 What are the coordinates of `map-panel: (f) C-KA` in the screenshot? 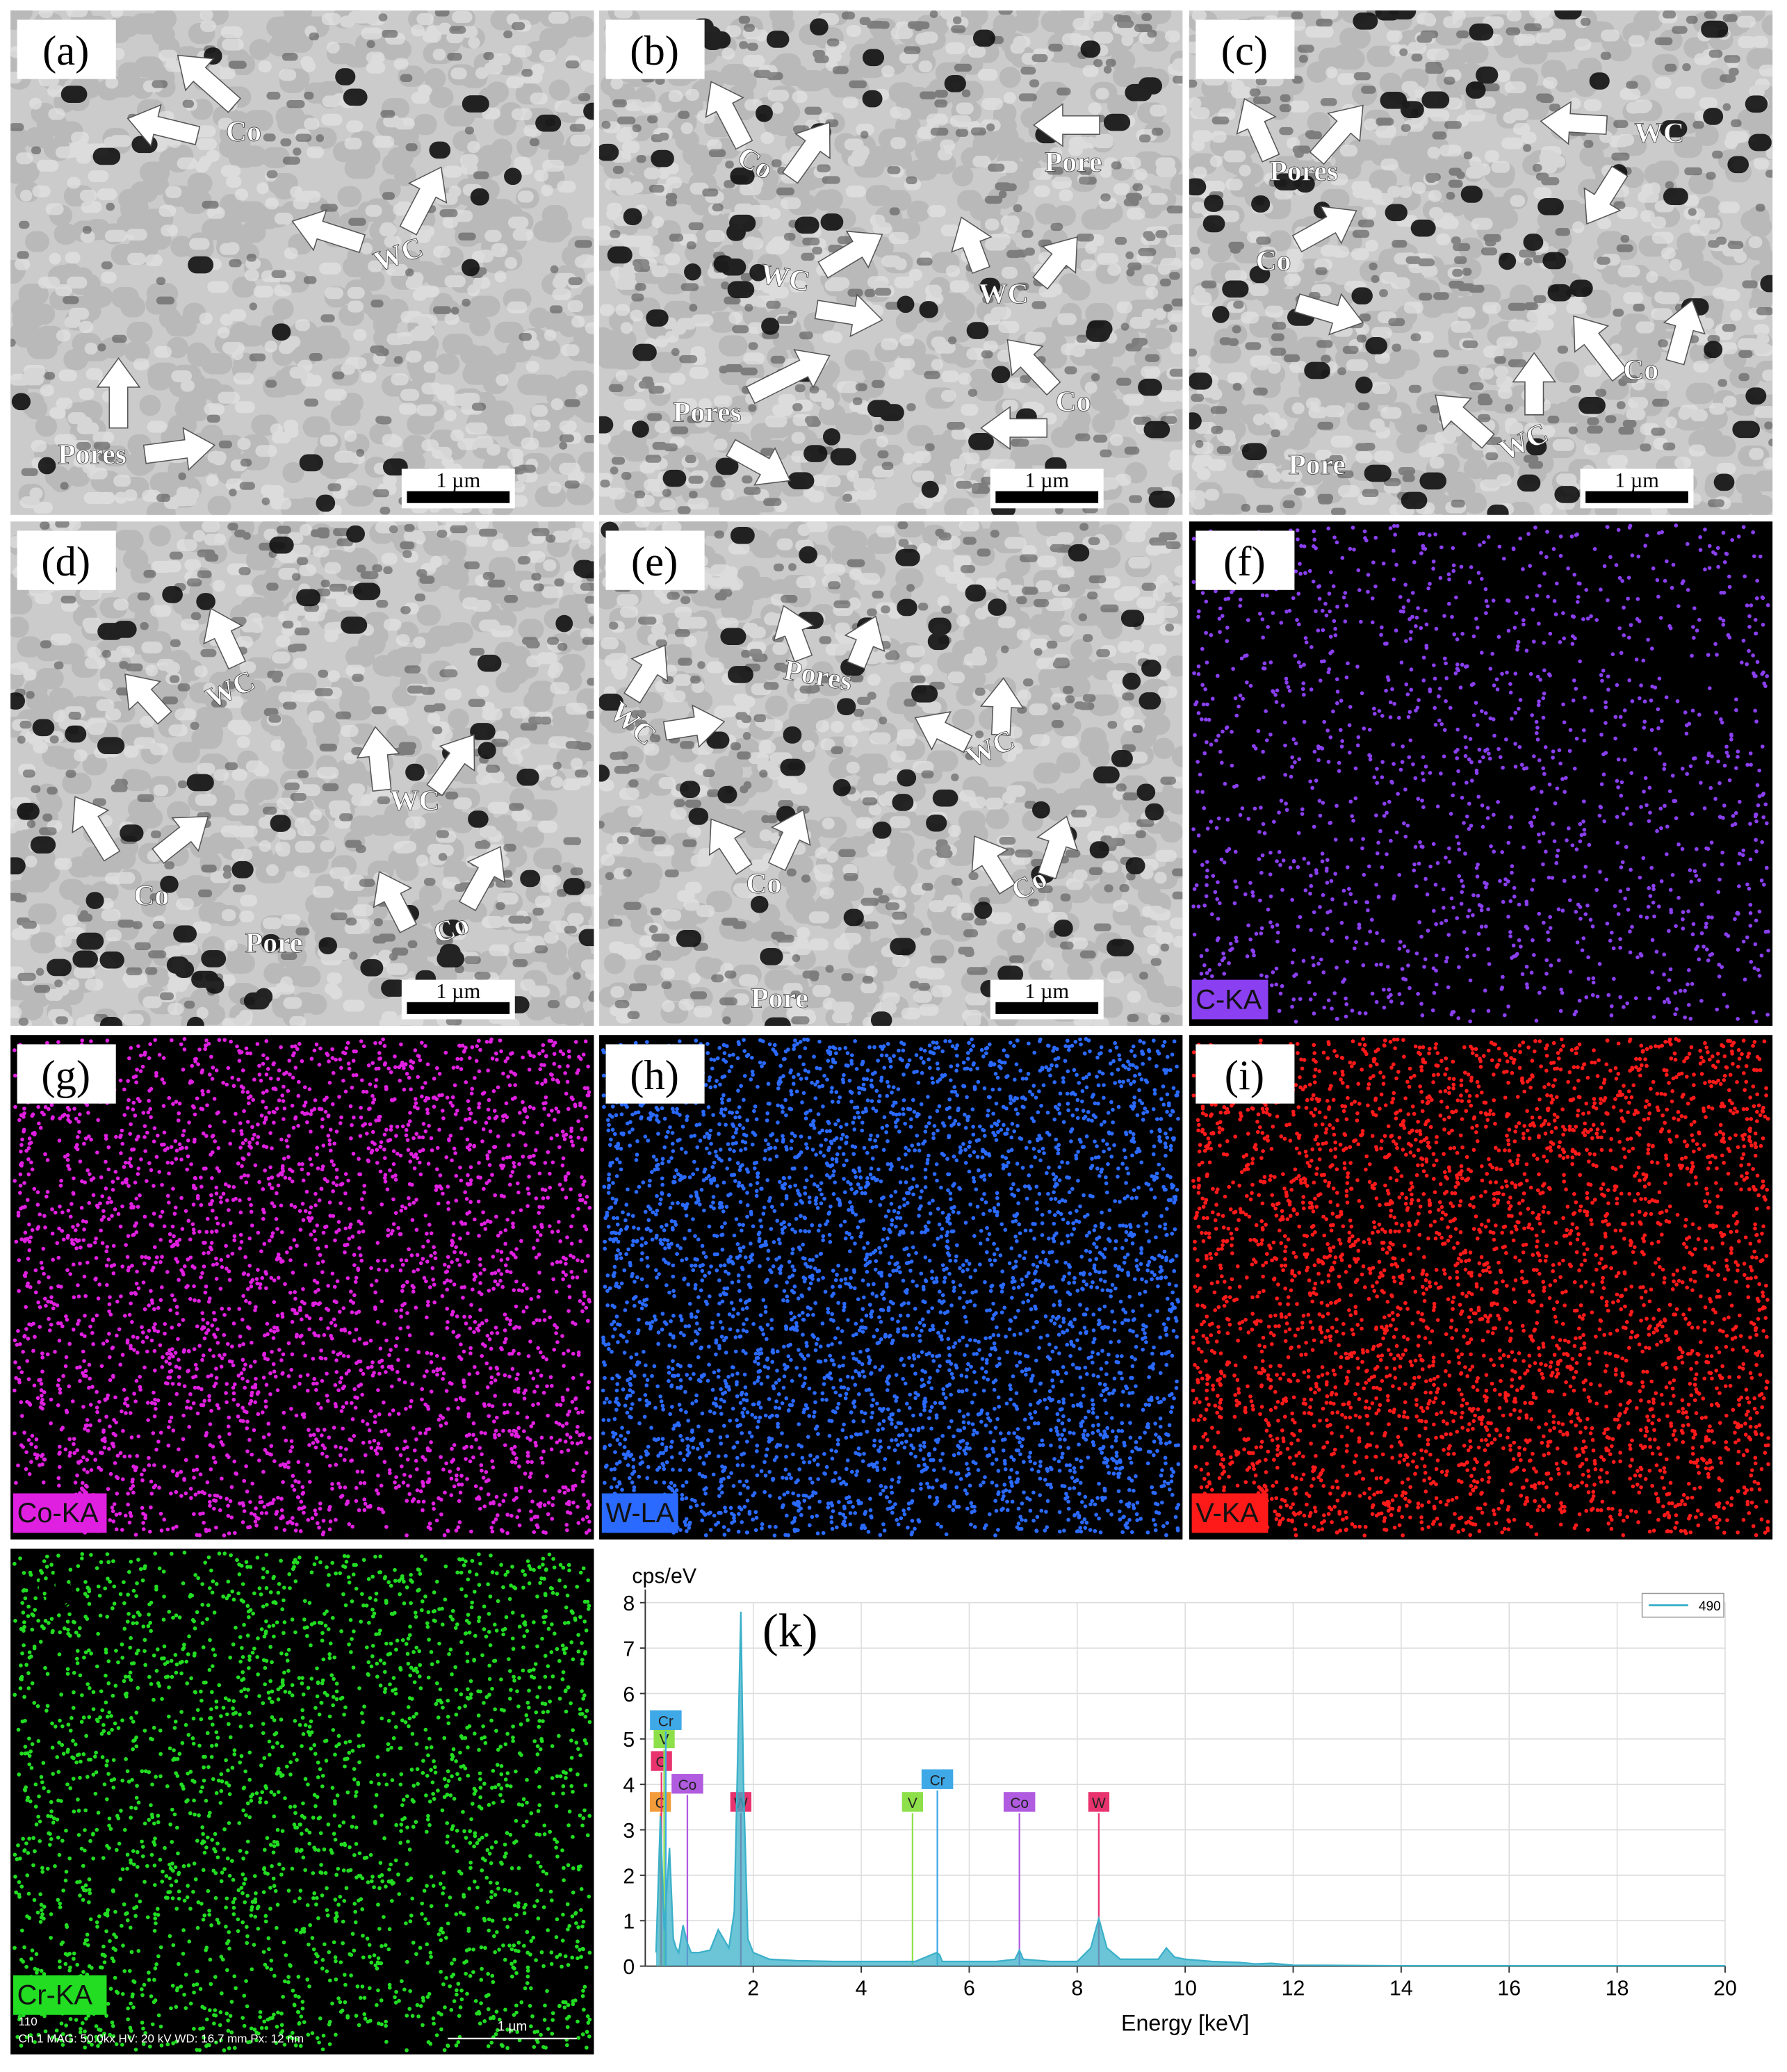 It's located at (1481, 773).